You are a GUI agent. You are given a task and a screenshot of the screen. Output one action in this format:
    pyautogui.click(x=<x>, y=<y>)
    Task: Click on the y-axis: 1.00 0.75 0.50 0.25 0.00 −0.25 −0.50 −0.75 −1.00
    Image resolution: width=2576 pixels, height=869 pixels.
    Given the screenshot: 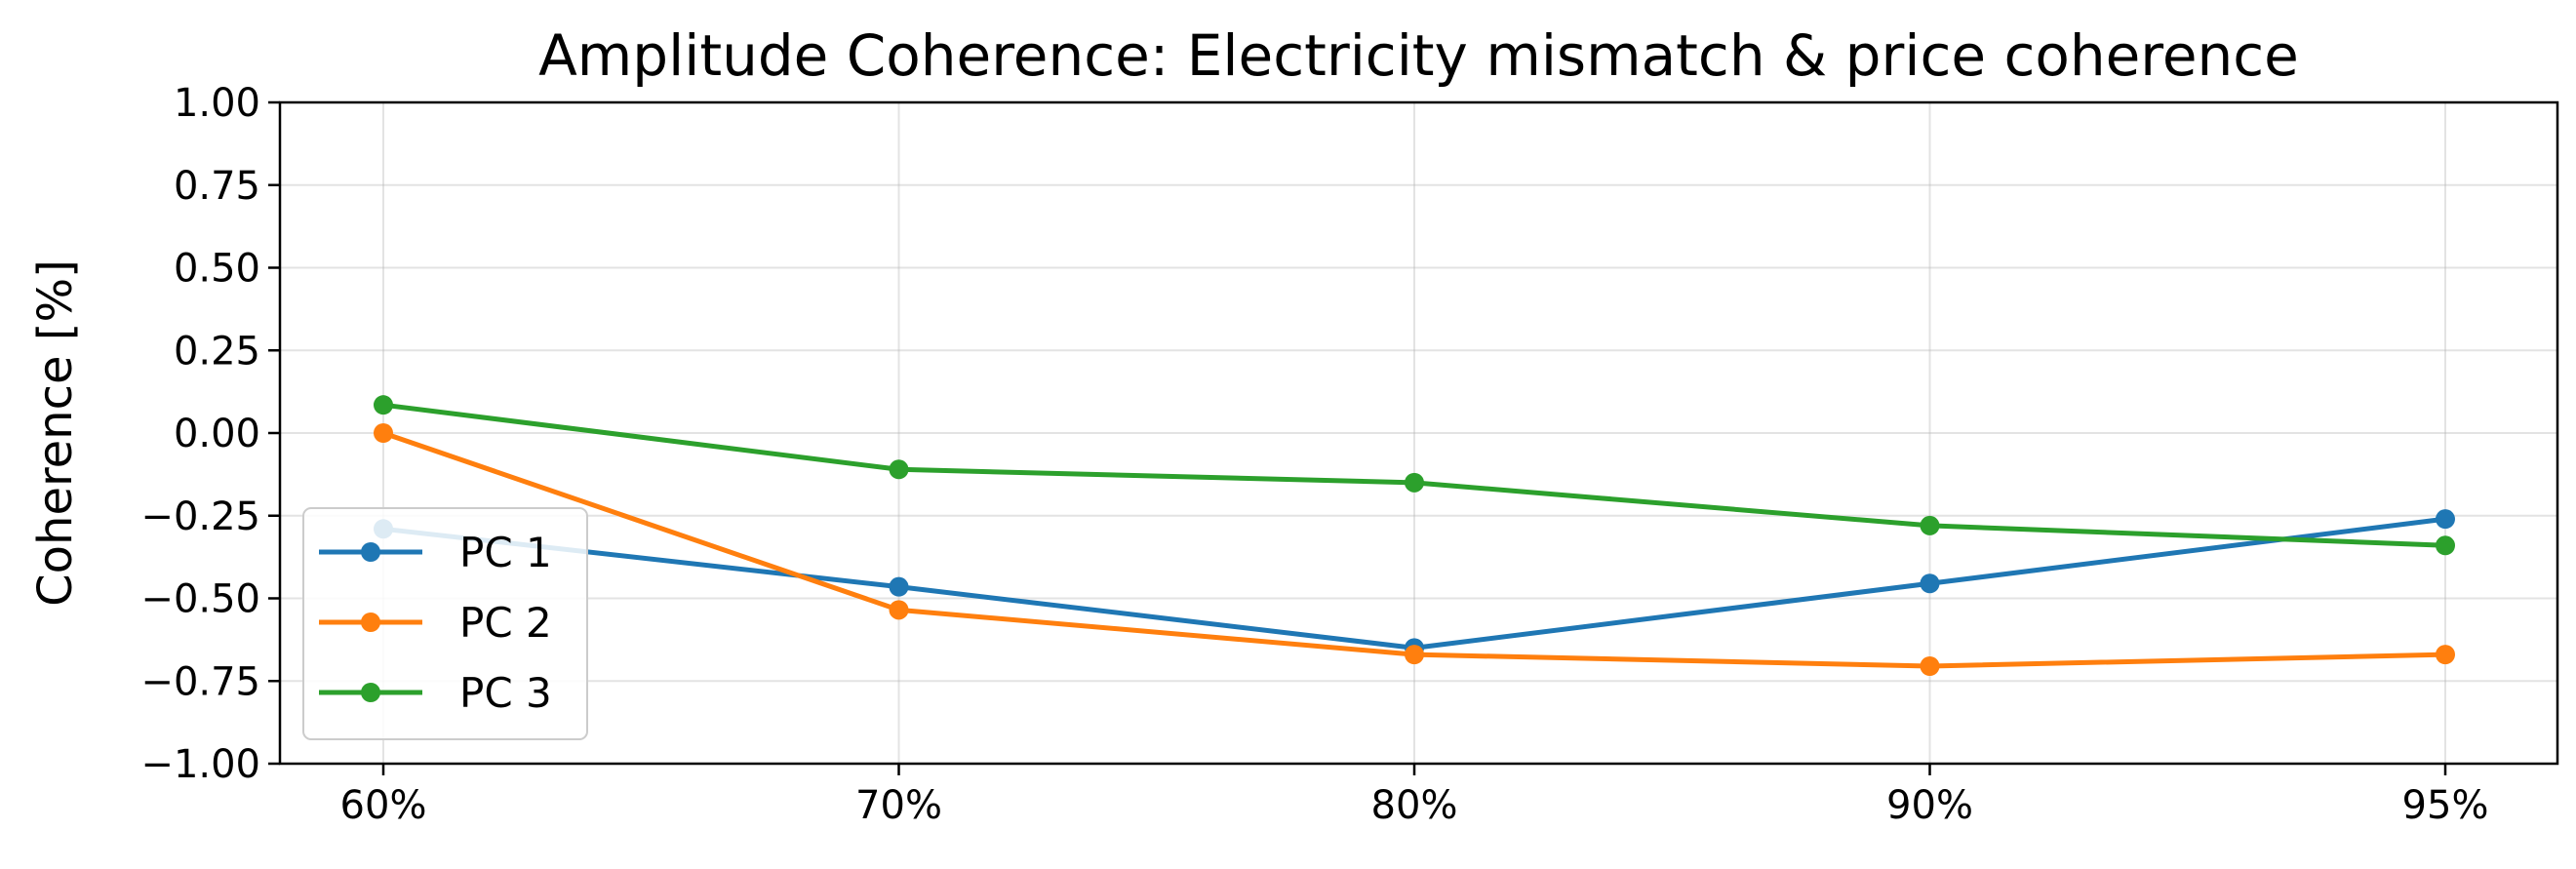 What is the action you would take?
    pyautogui.click(x=210, y=434)
    